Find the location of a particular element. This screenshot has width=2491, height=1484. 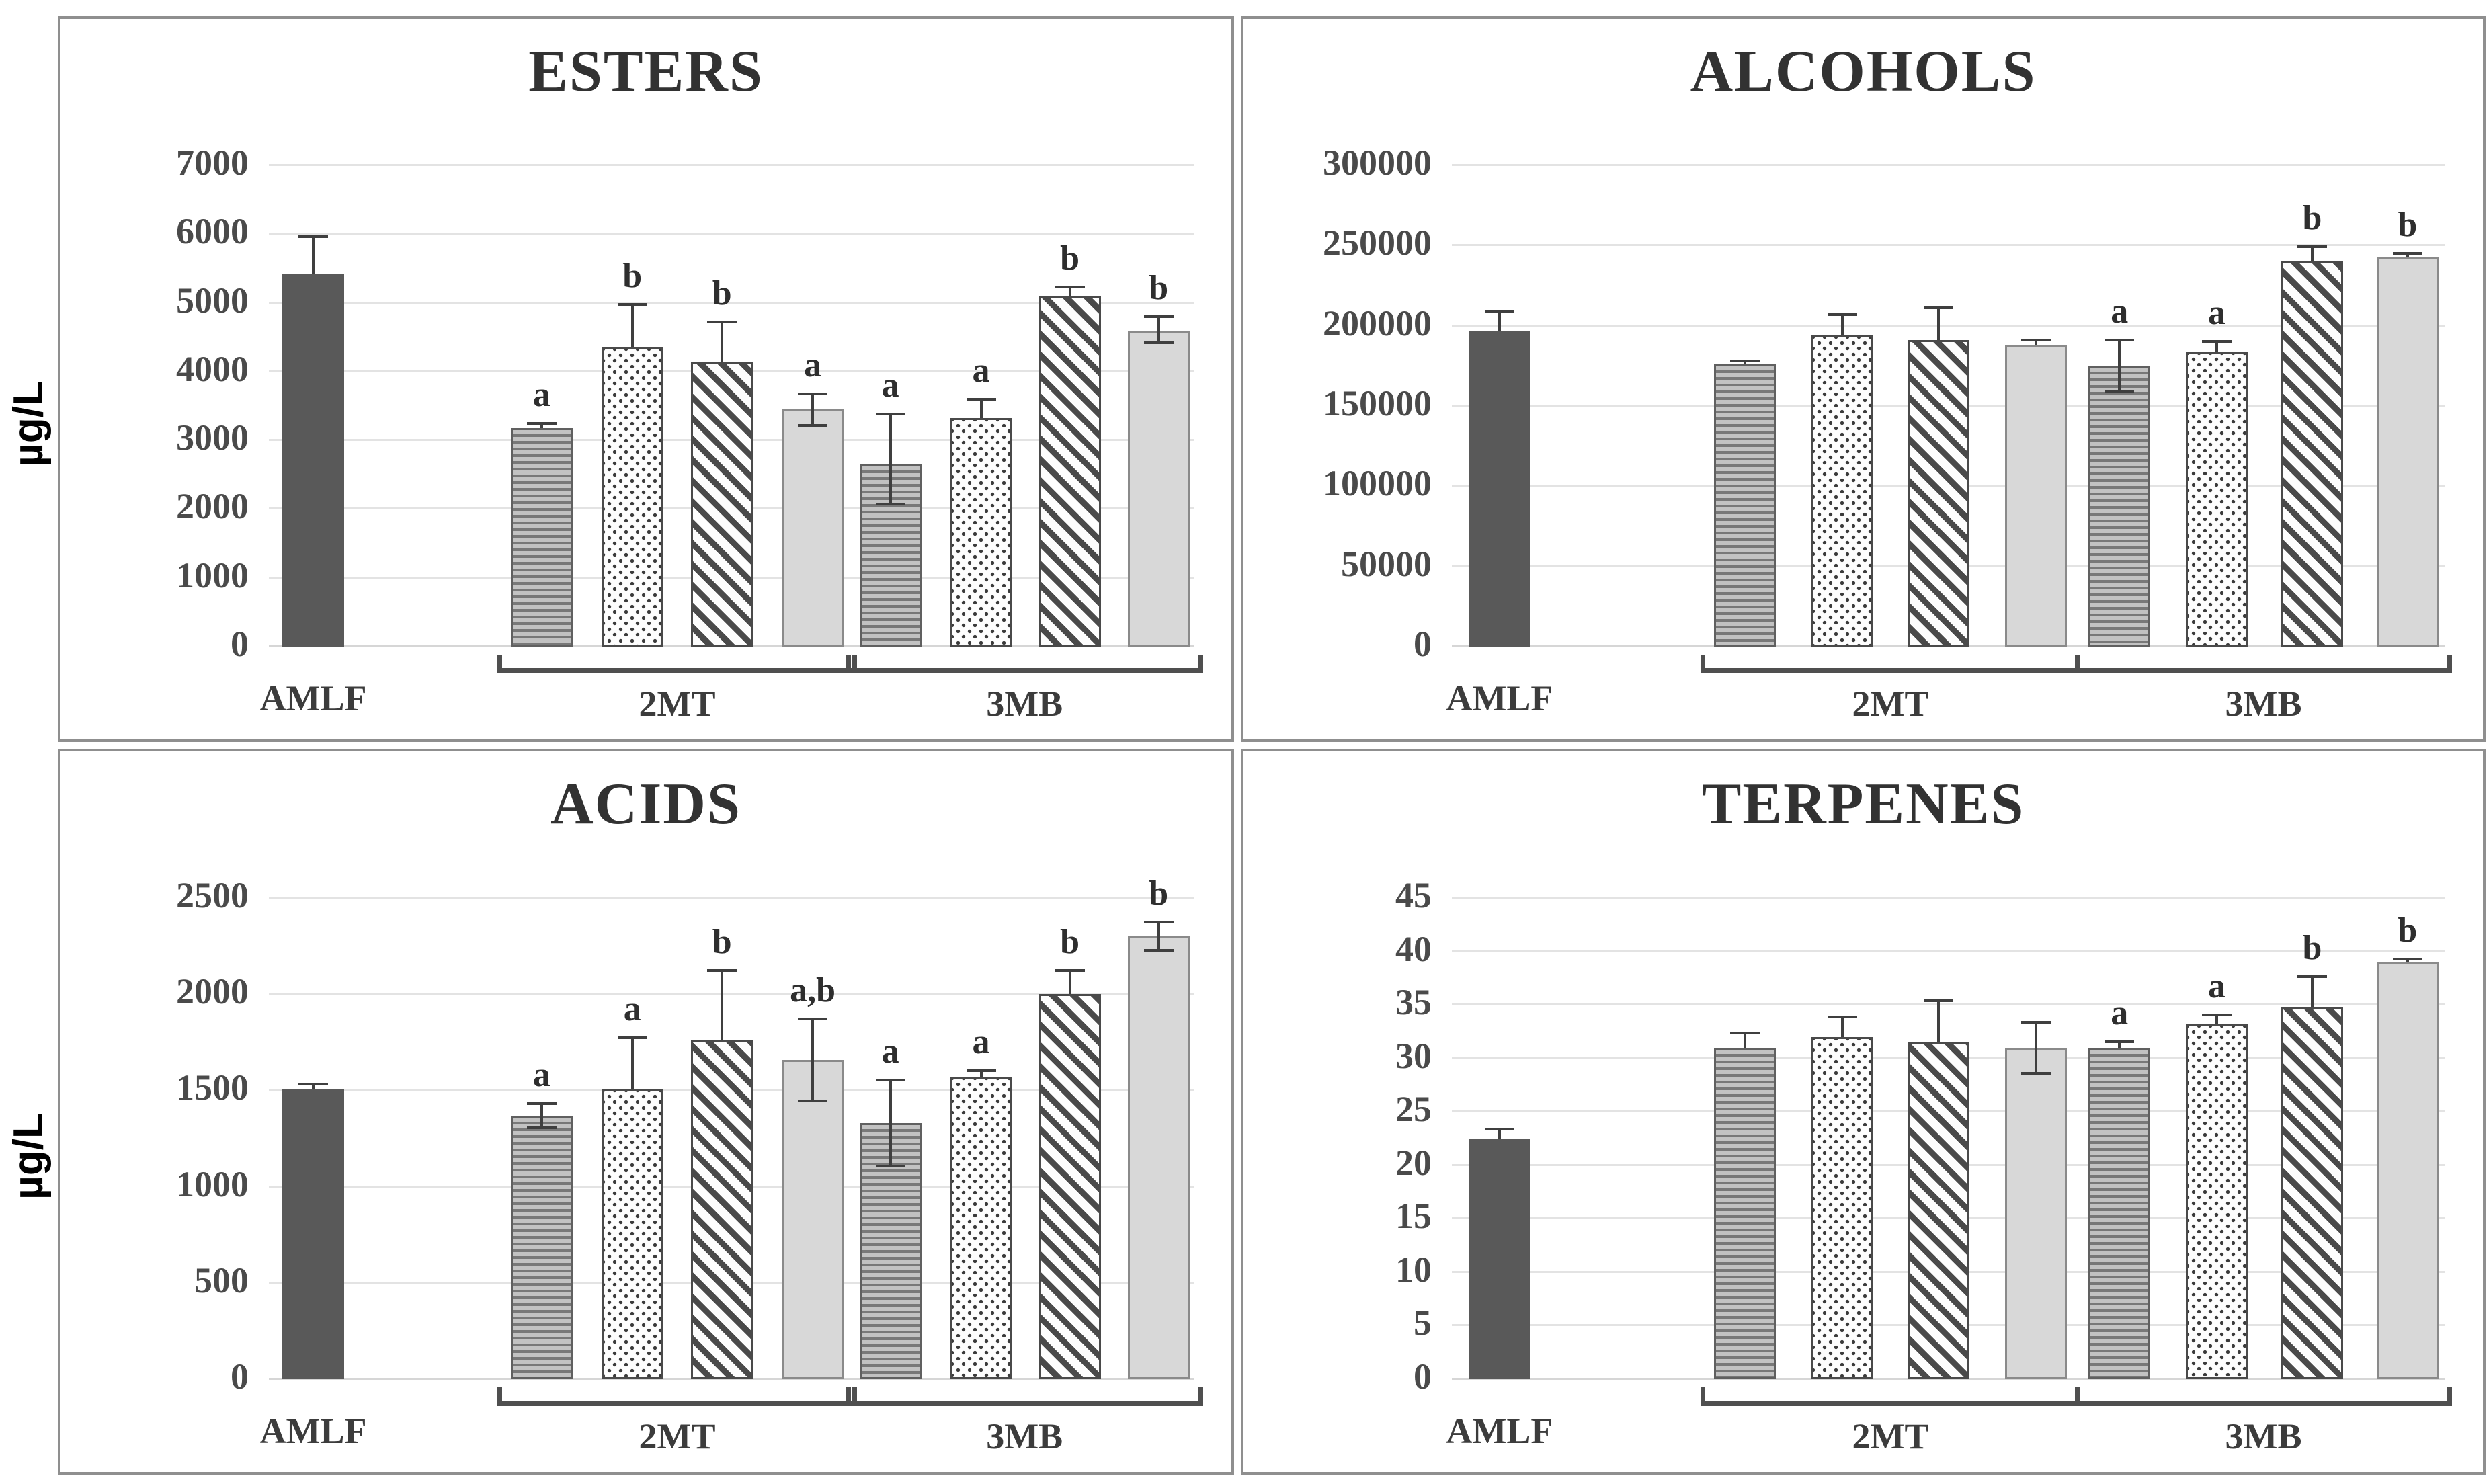

bar-2mt-hlines is located at coordinates (541, 537).